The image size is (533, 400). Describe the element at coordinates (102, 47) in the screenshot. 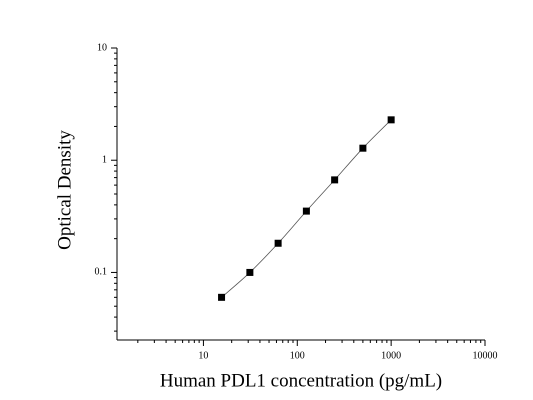

I see `y-tick-label: 10` at that location.